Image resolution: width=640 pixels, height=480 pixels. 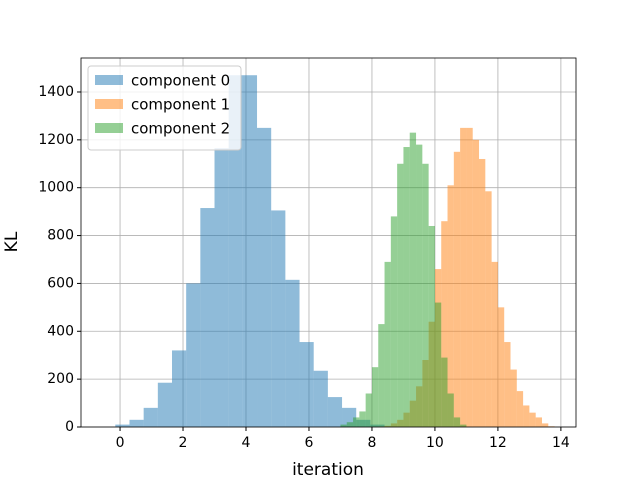 What do you see at coordinates (246, 443) in the screenshot?
I see `x-tick-label: 4` at bounding box center [246, 443].